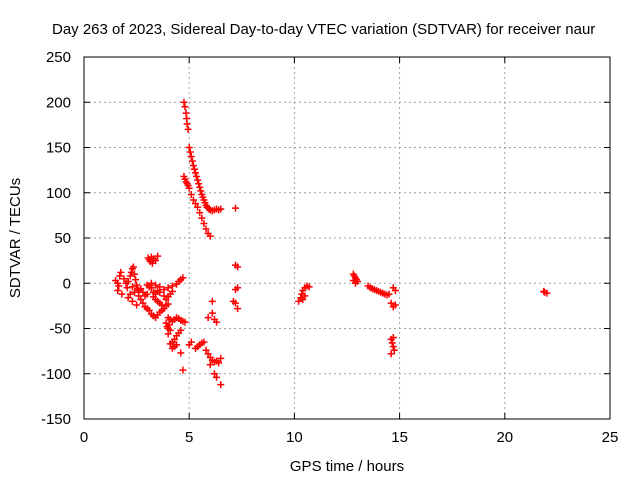 The height and width of the screenshot is (480, 640). What do you see at coordinates (67, 283) in the screenshot?
I see `y-tick-label: 0` at bounding box center [67, 283].